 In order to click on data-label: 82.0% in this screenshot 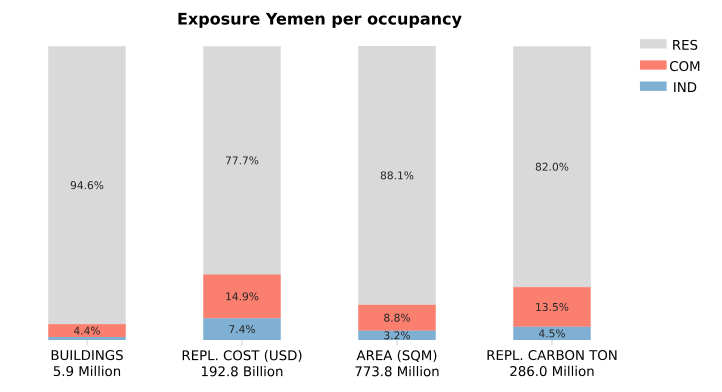, I will do `click(552, 166)`.